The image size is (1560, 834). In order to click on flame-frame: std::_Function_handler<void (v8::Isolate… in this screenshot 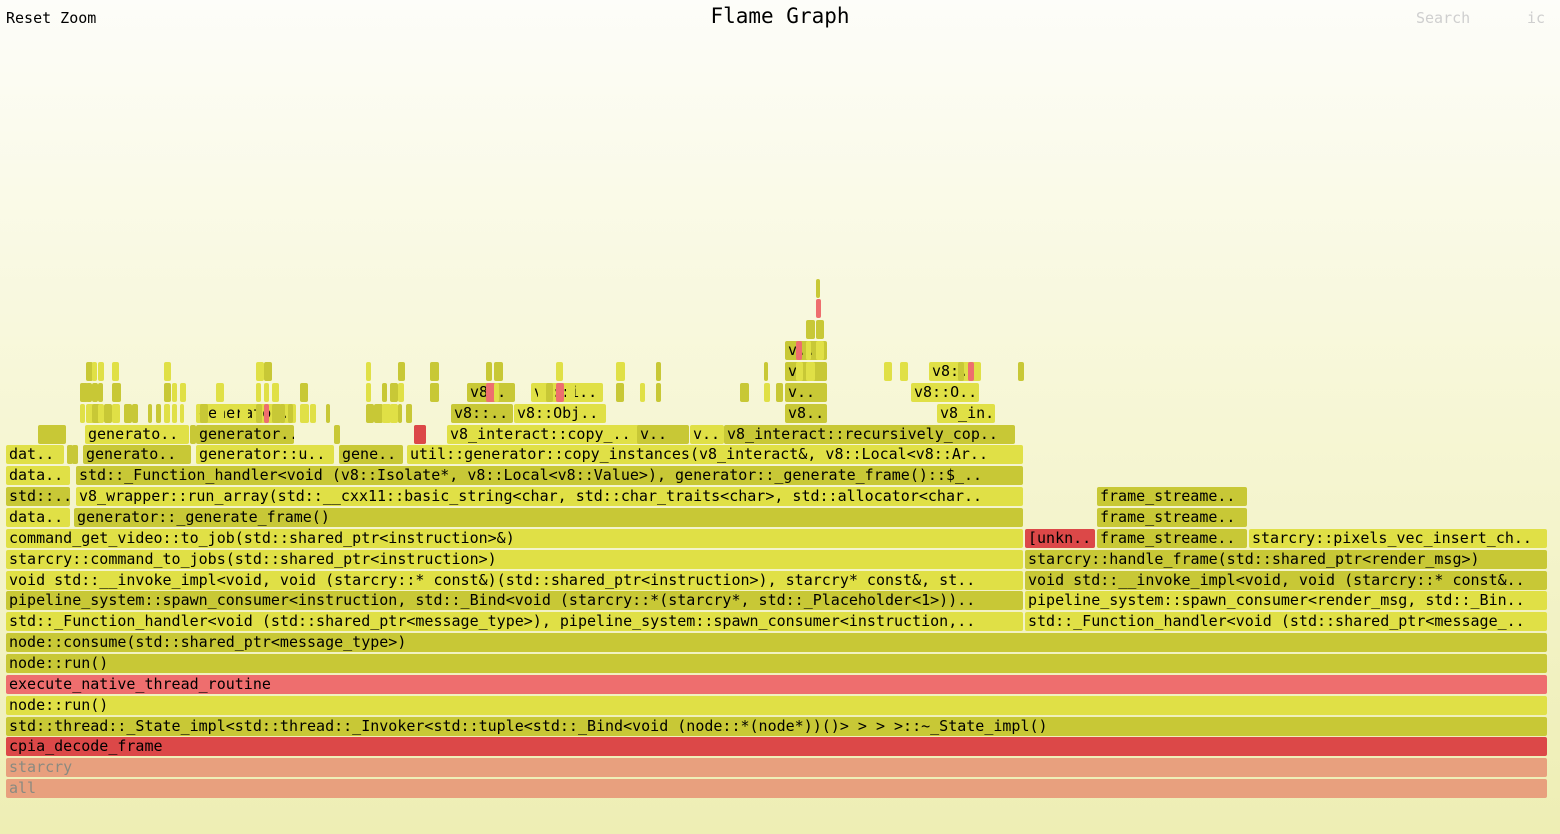, I will do `click(549, 476)`.